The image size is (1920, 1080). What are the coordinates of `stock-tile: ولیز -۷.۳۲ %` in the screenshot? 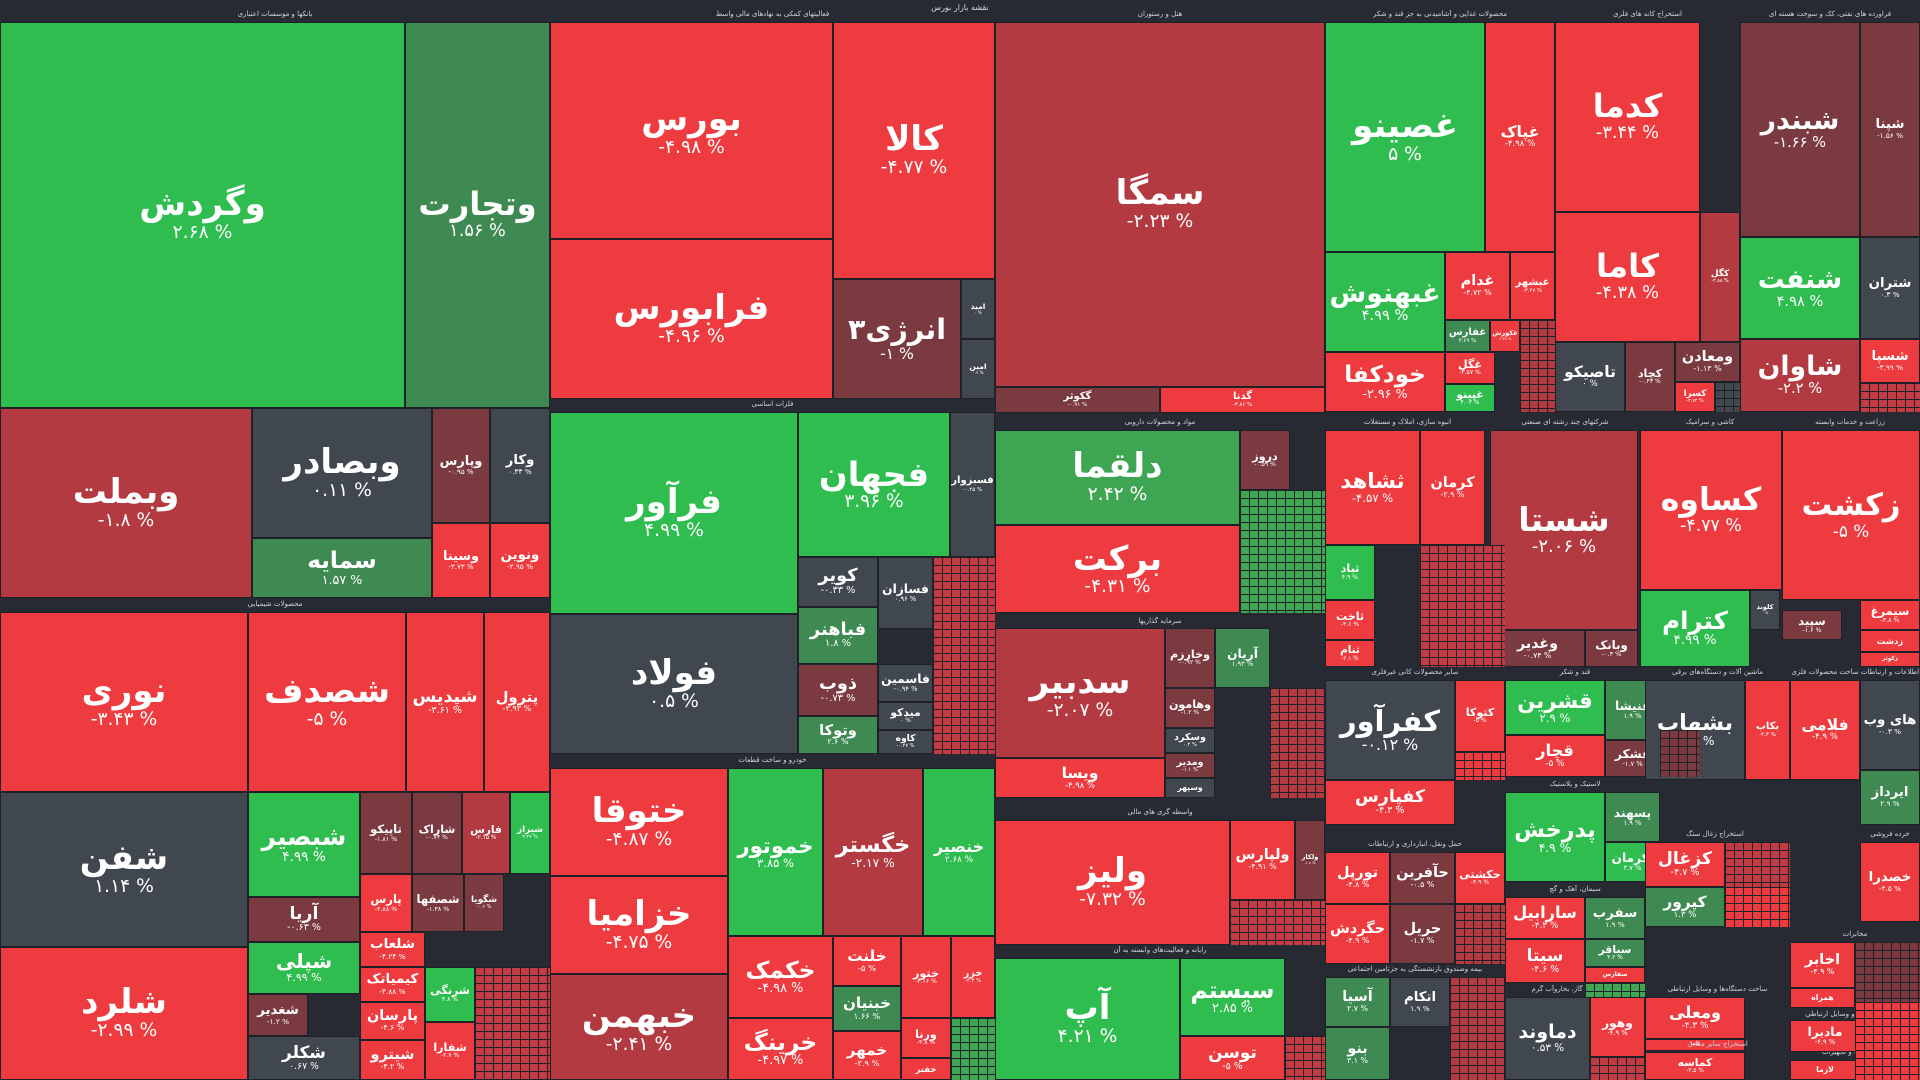 It's located at (1112, 882).